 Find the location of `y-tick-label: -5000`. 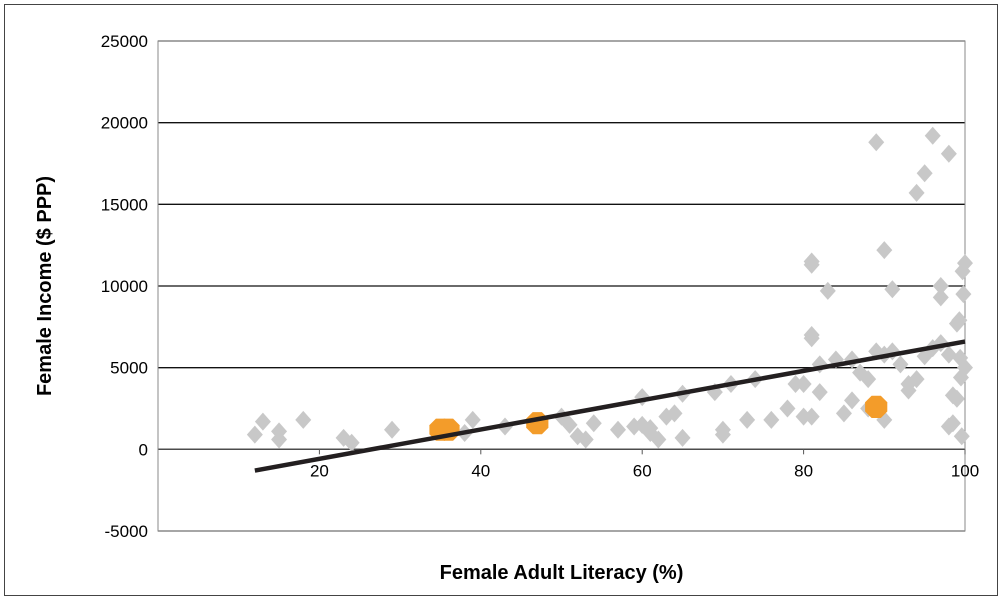

y-tick-label: -5000 is located at coordinates (126, 531).